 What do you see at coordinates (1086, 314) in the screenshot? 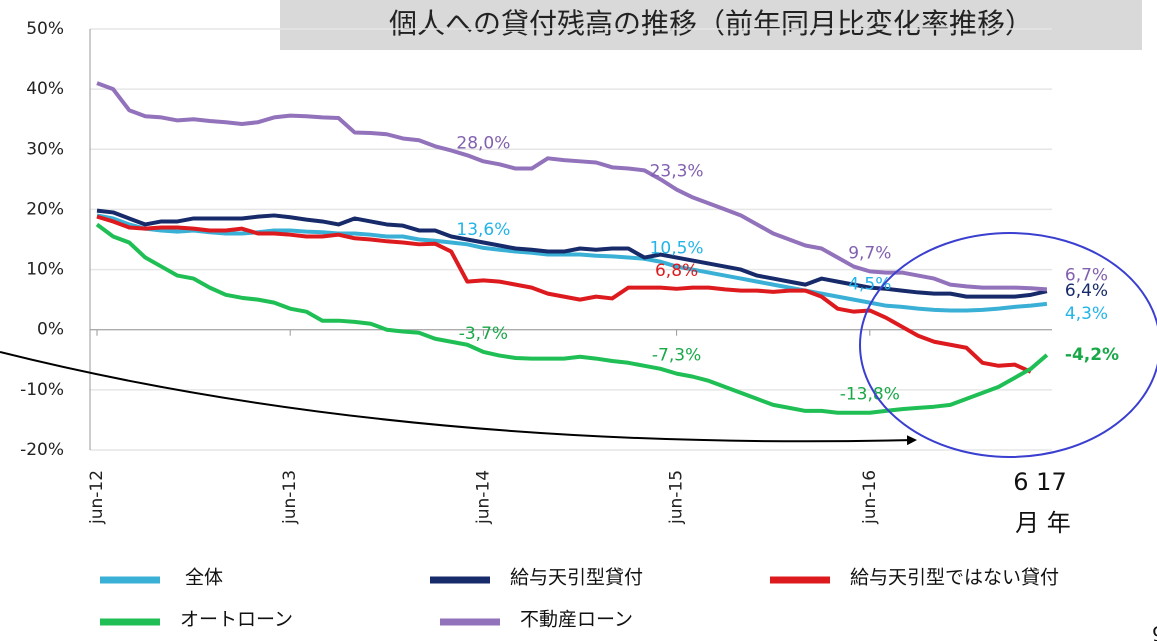
I see `data-label: 4,3%` at bounding box center [1086, 314].